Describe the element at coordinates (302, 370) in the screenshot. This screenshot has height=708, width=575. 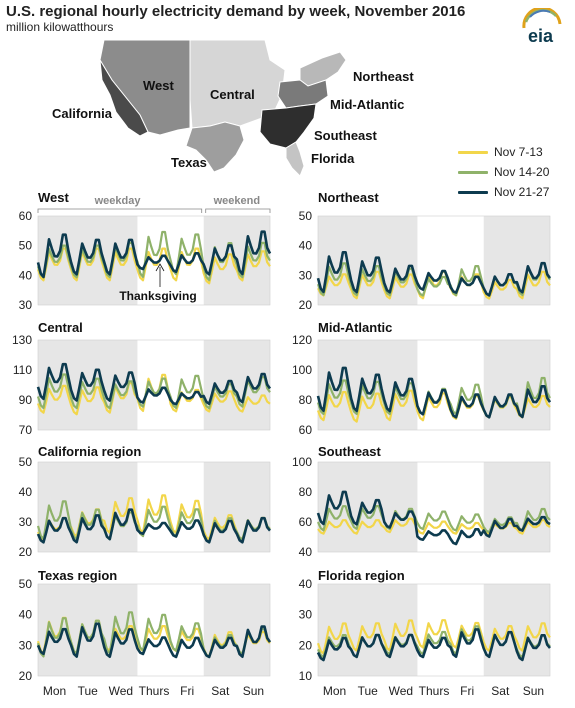
I see `y-tick-label: 100` at that location.